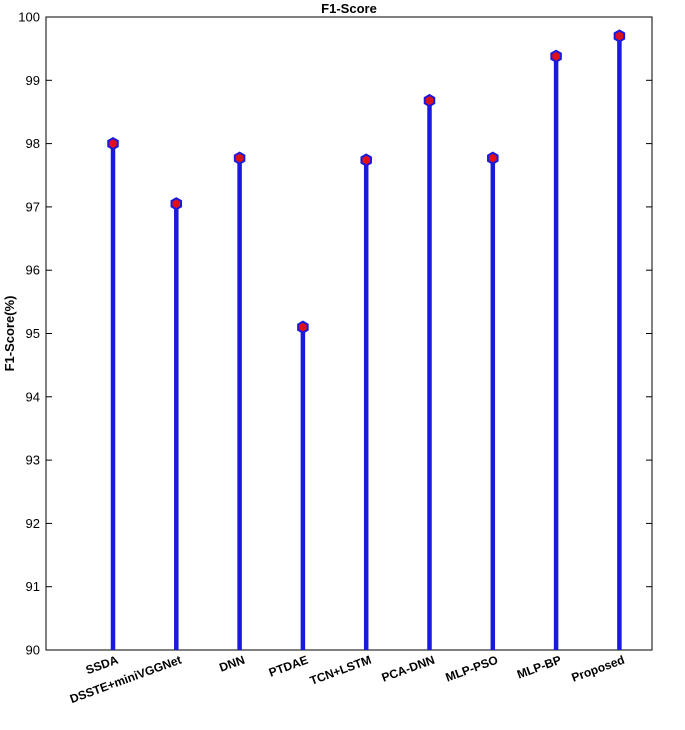 The height and width of the screenshot is (730, 685). I want to click on y-tick-label: 93, so click(33, 460).